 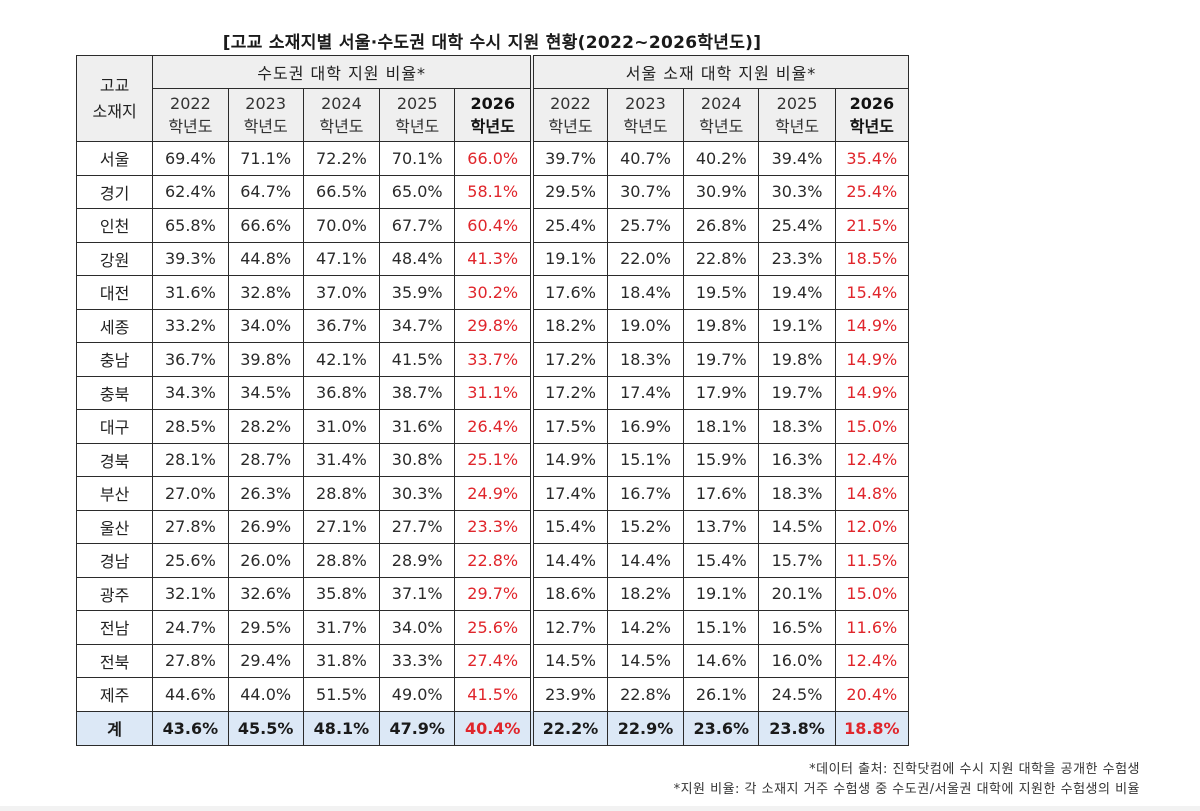 I want to click on capital-rate-cell: 31.7%, so click(x=341, y=627).